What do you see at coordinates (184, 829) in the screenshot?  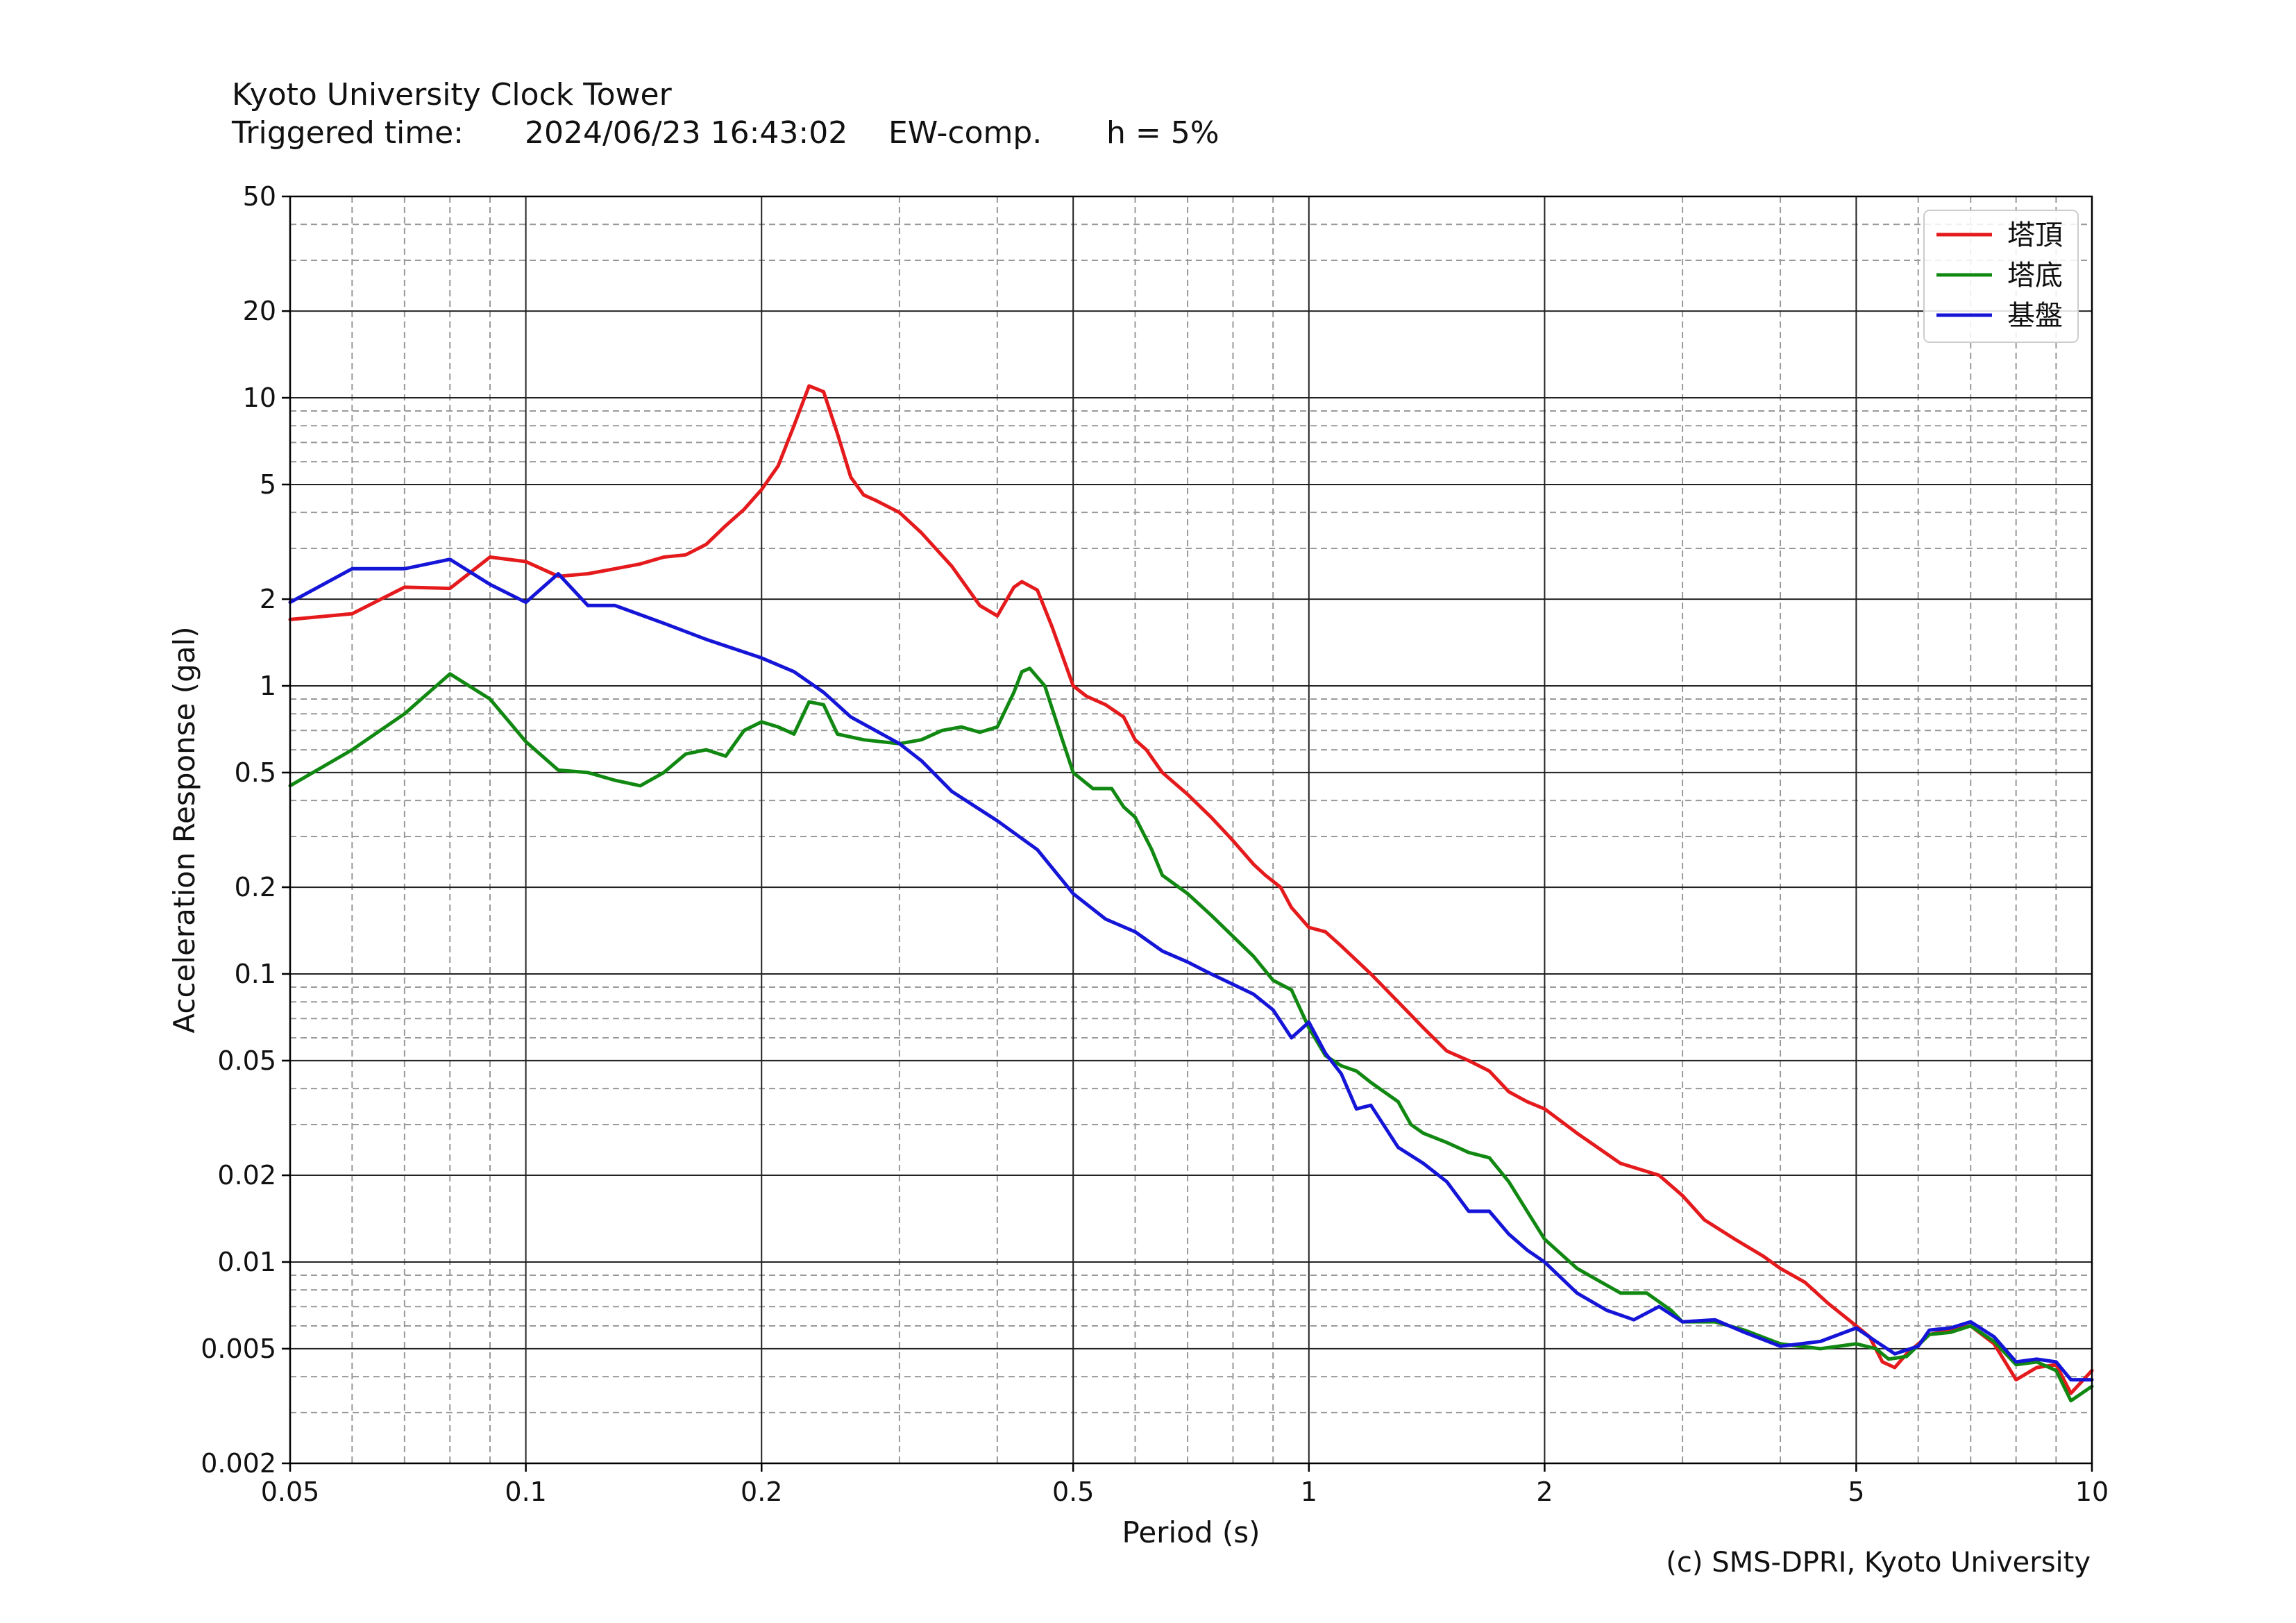 I see `y-axis-label: Acceleration Response (gal)` at bounding box center [184, 829].